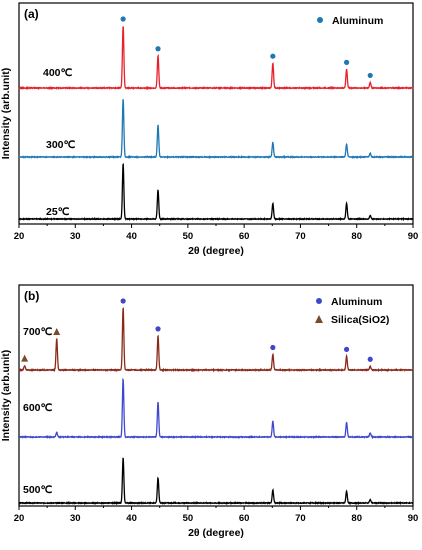  I want to click on series-label-2: 400℃, so click(58, 73).